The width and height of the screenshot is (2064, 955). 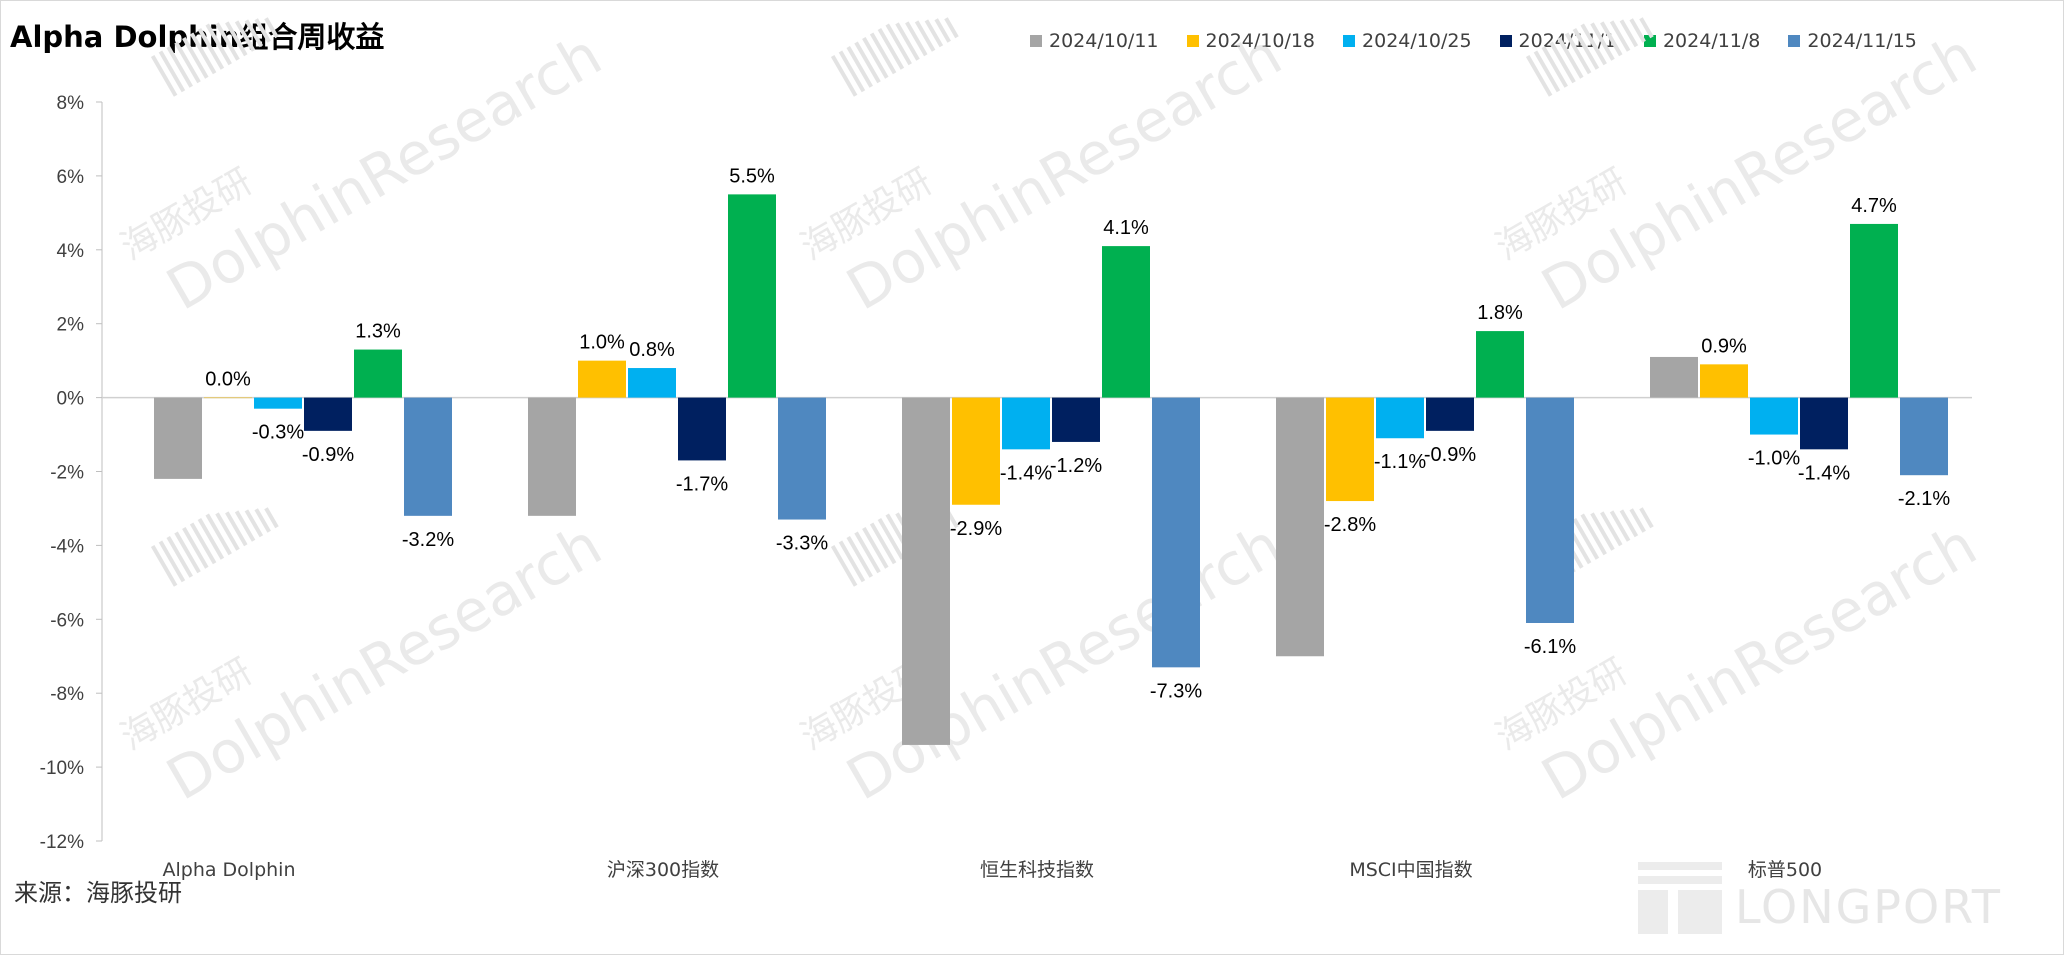 What do you see at coordinates (71, 399) in the screenshot?
I see `y-tick-label: 0%` at bounding box center [71, 399].